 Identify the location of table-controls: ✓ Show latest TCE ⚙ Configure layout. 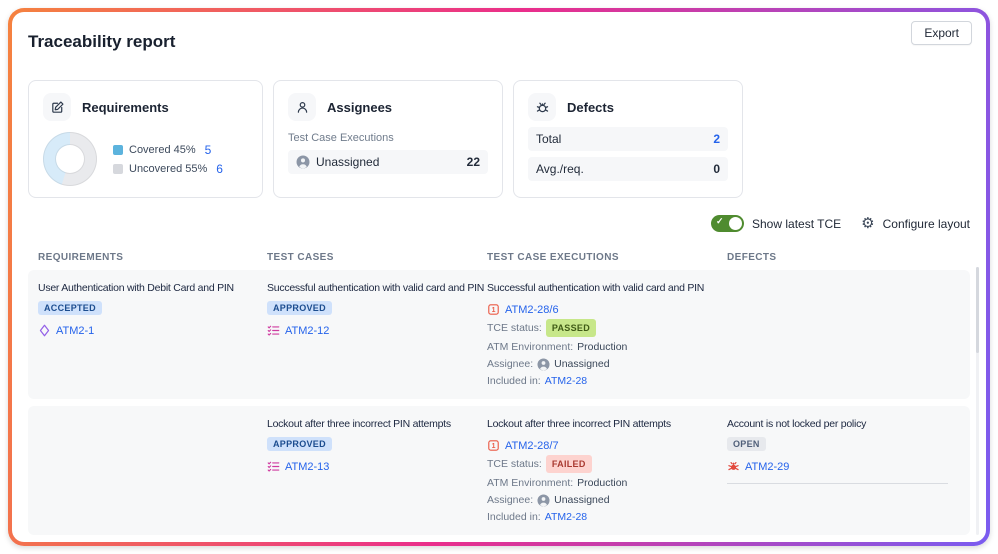
(499, 223).